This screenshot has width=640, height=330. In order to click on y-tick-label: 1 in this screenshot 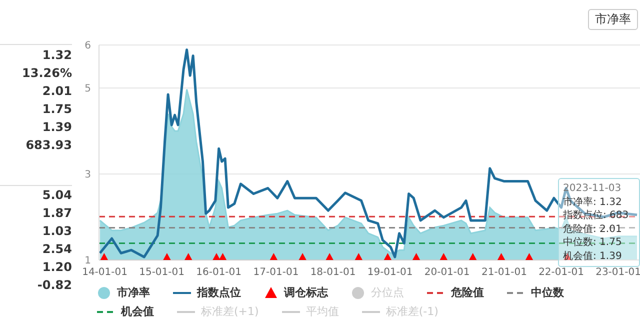, I will do `click(87, 261)`.